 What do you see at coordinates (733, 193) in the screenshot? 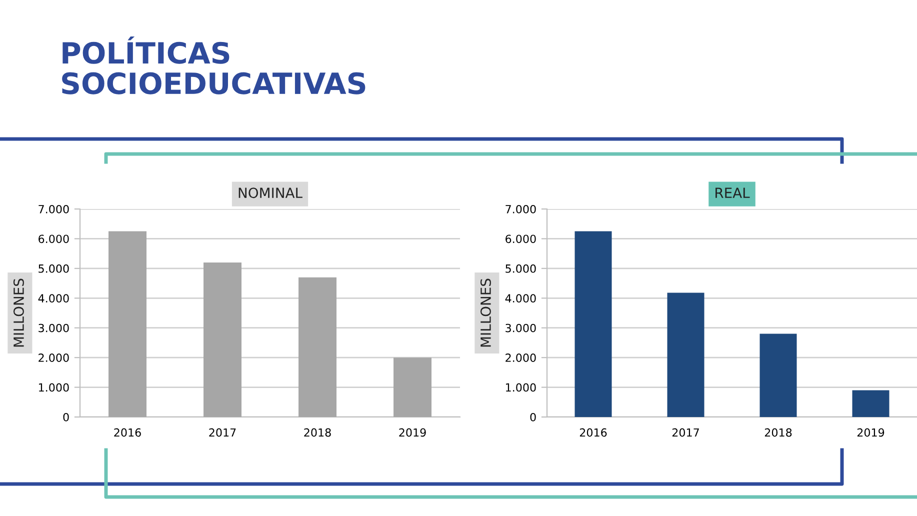
I see `chart-title: REAL` at bounding box center [733, 193].